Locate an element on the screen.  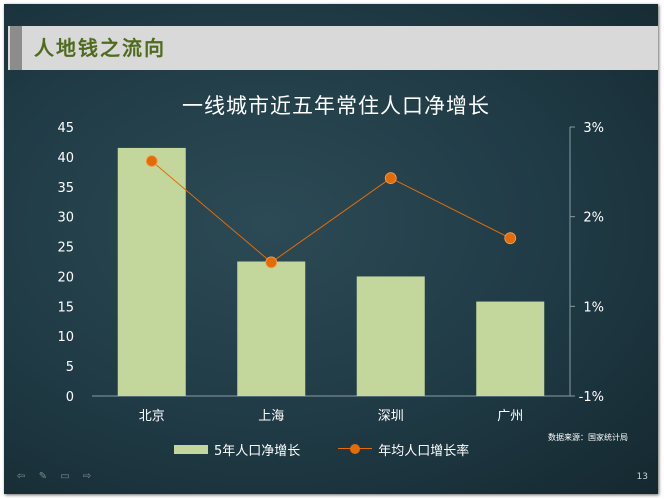
left-tick-label-5: 25 is located at coordinates (65, 248).